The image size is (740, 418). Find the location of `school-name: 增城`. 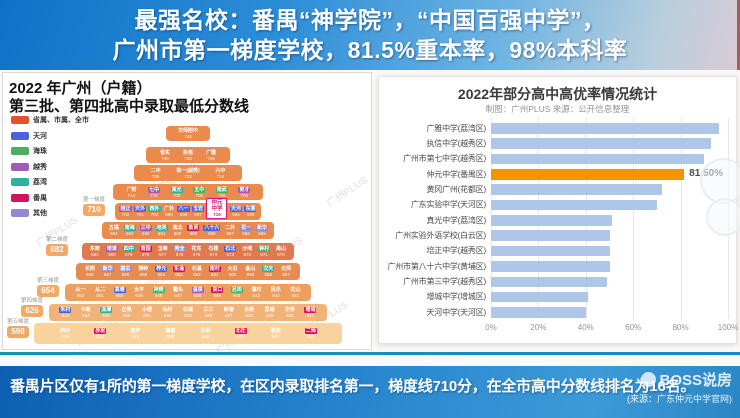

school-name: 增城 is located at coordinates (310, 310).